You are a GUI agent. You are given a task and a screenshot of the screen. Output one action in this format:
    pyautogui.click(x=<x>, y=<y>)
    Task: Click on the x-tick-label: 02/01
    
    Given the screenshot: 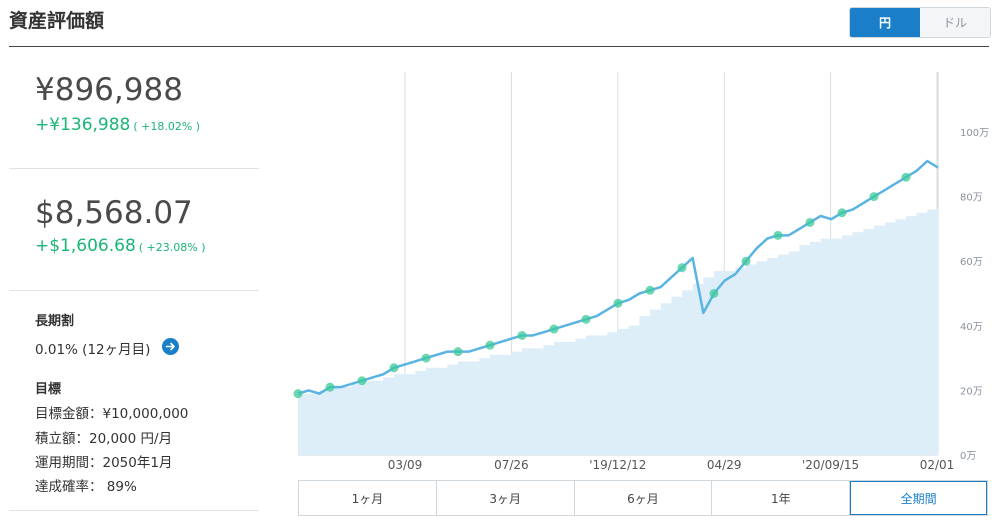 What is the action you would take?
    pyautogui.click(x=937, y=465)
    